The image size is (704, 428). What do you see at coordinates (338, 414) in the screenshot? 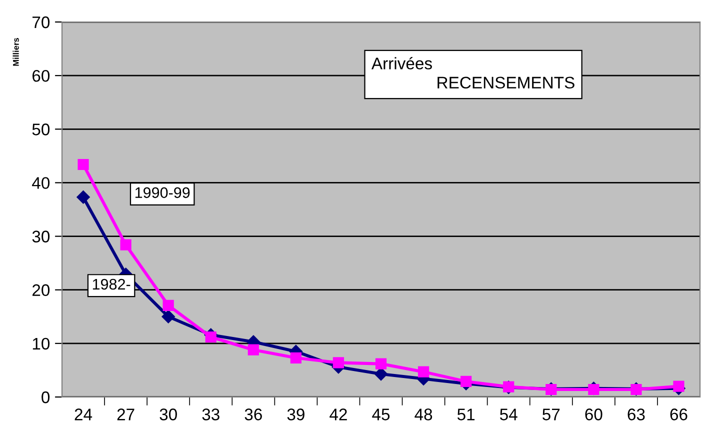
I see `x-tick-label: 42` at bounding box center [338, 414].